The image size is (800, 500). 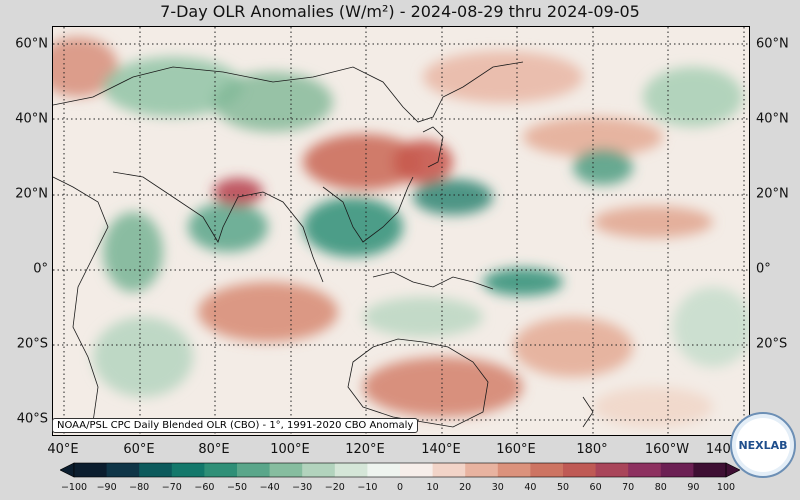 I want to click on lon-label-100e: 100°E, so click(x=290, y=449).